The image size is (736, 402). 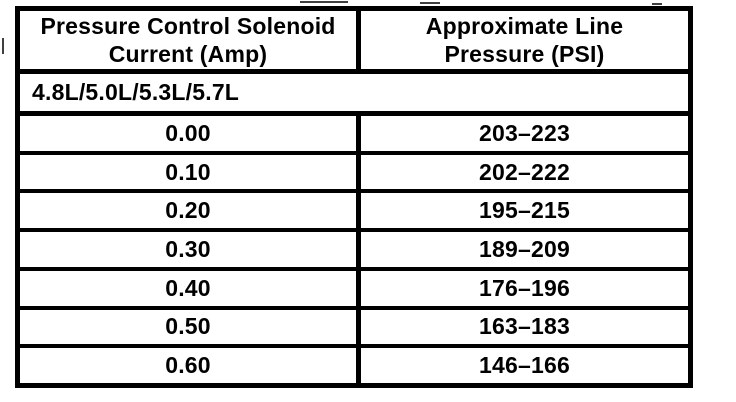 I want to click on table-row: 0.30 189–209, so click(x=354, y=251).